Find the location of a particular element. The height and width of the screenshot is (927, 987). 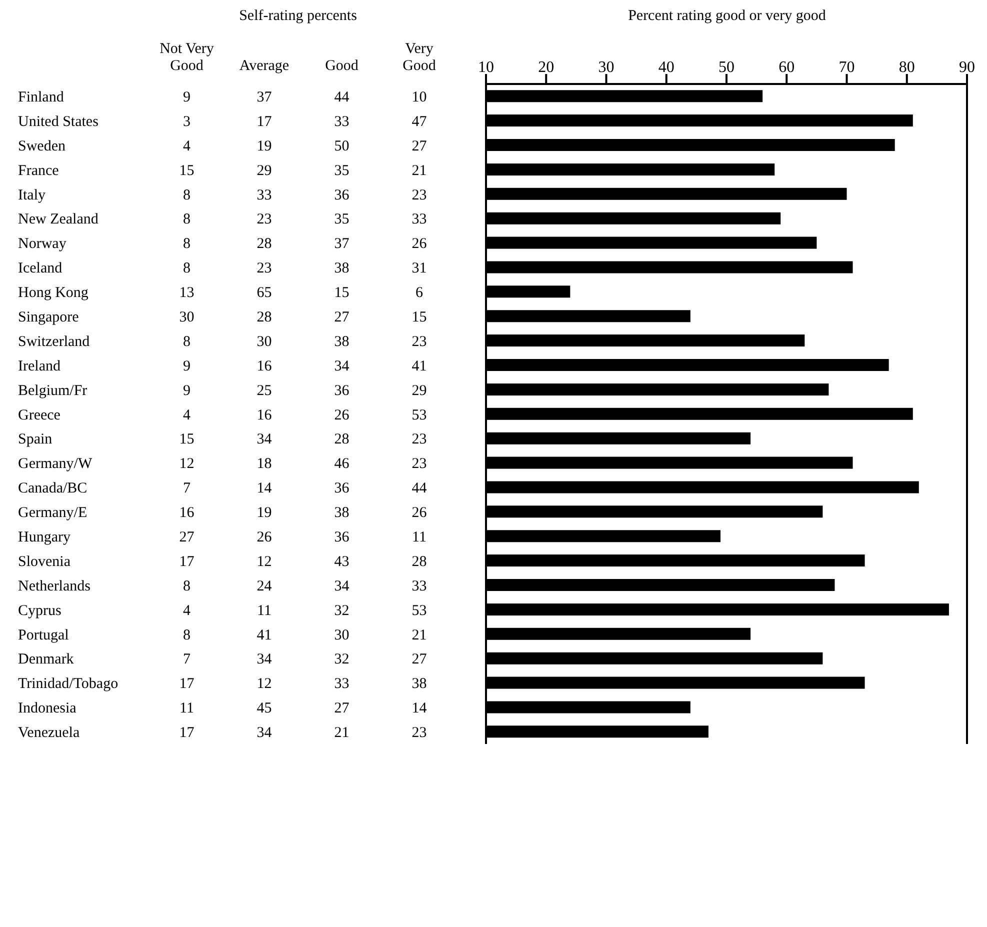

data-label: 50 is located at coordinates (342, 146).